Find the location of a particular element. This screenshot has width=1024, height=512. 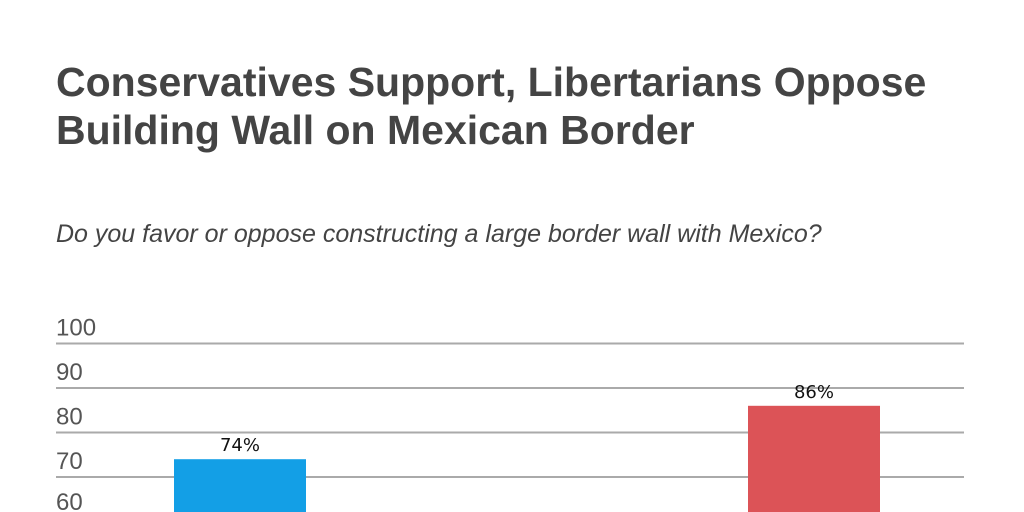

y-tick-label: 70 is located at coordinates (69, 461).